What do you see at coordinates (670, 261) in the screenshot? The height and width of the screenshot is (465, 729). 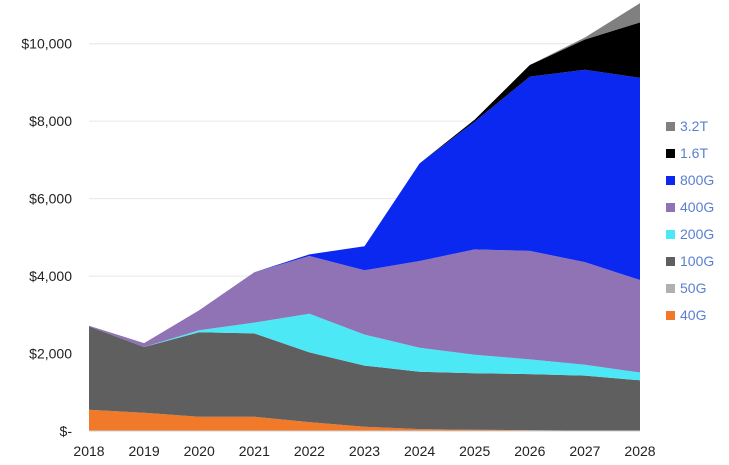 I see `legend-swatch-100g` at bounding box center [670, 261].